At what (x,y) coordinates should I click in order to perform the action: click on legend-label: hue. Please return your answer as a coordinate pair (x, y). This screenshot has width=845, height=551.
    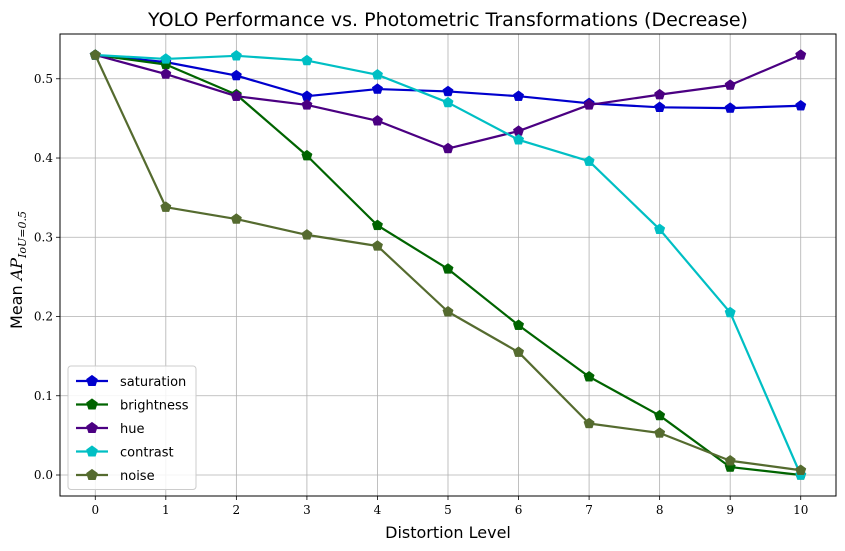
    Looking at the image, I should click on (132, 429).